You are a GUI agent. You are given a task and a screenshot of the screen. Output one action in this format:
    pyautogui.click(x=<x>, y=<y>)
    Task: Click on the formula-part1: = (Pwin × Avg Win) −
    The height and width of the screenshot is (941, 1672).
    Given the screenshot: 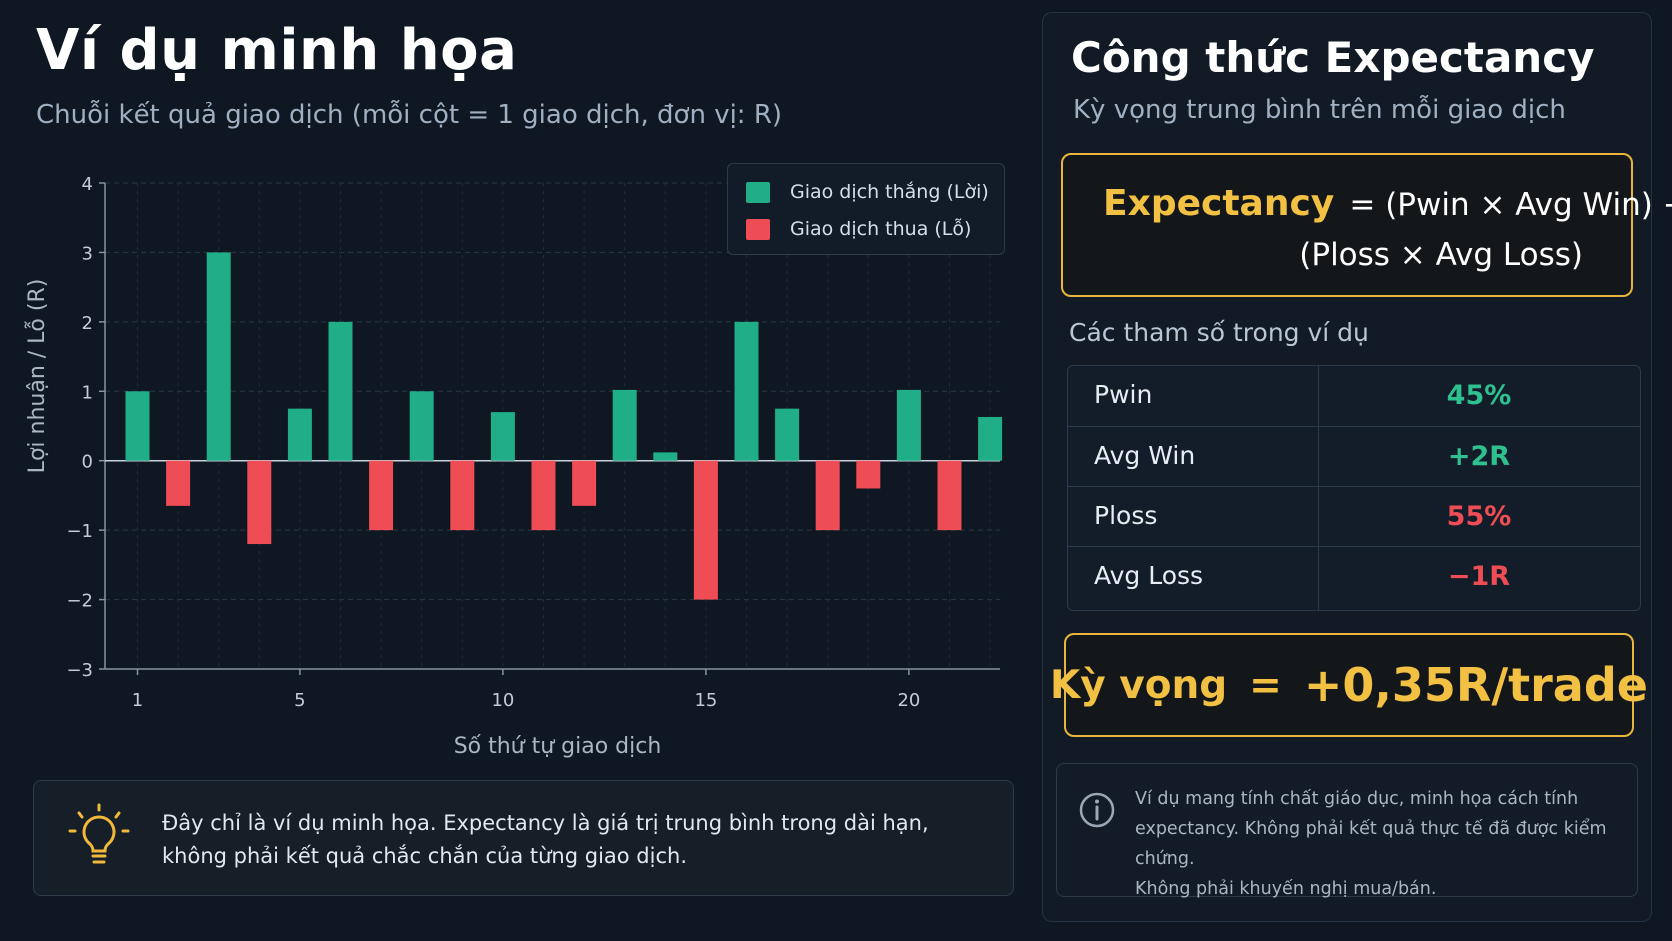 What is the action you would take?
    pyautogui.click(x=1510, y=205)
    